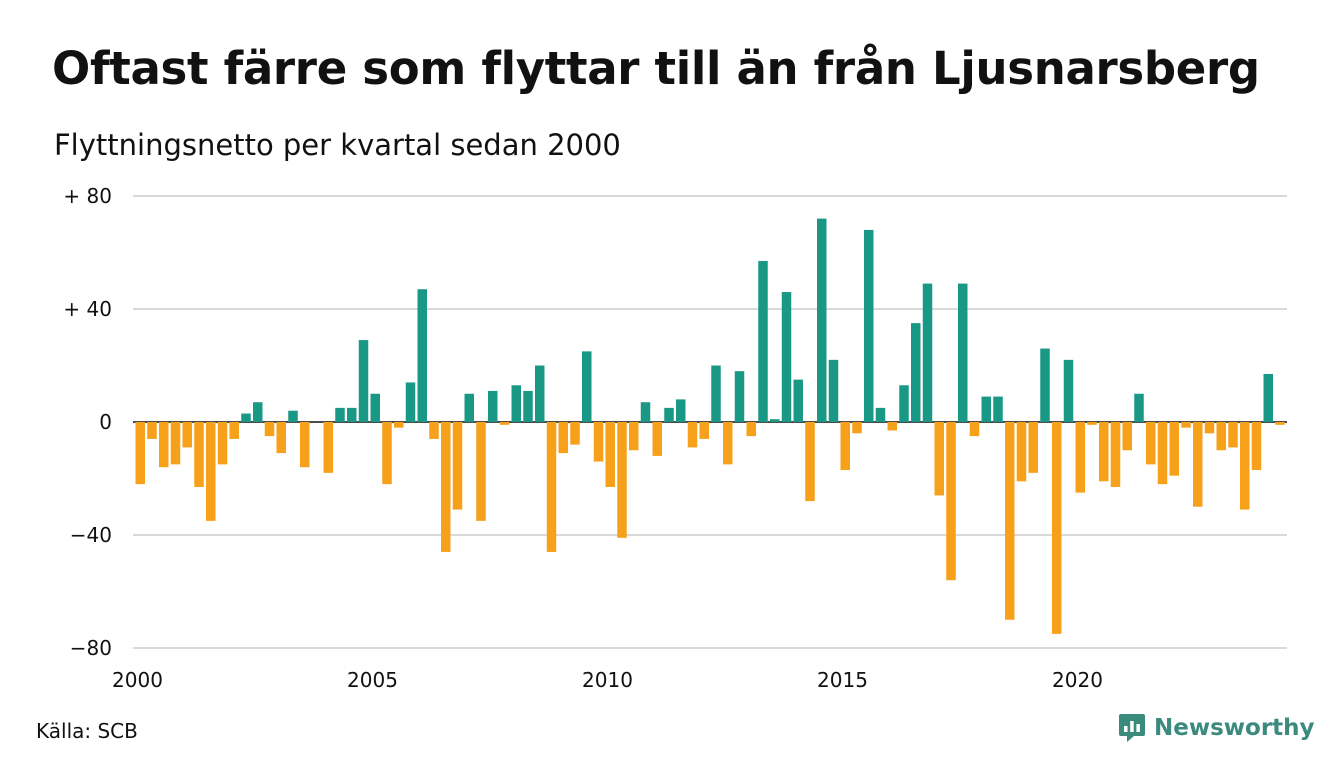 This screenshot has width=1340, height=780. Describe the element at coordinates (87, 309) in the screenshot. I see `y-tick-label: + 40` at that location.